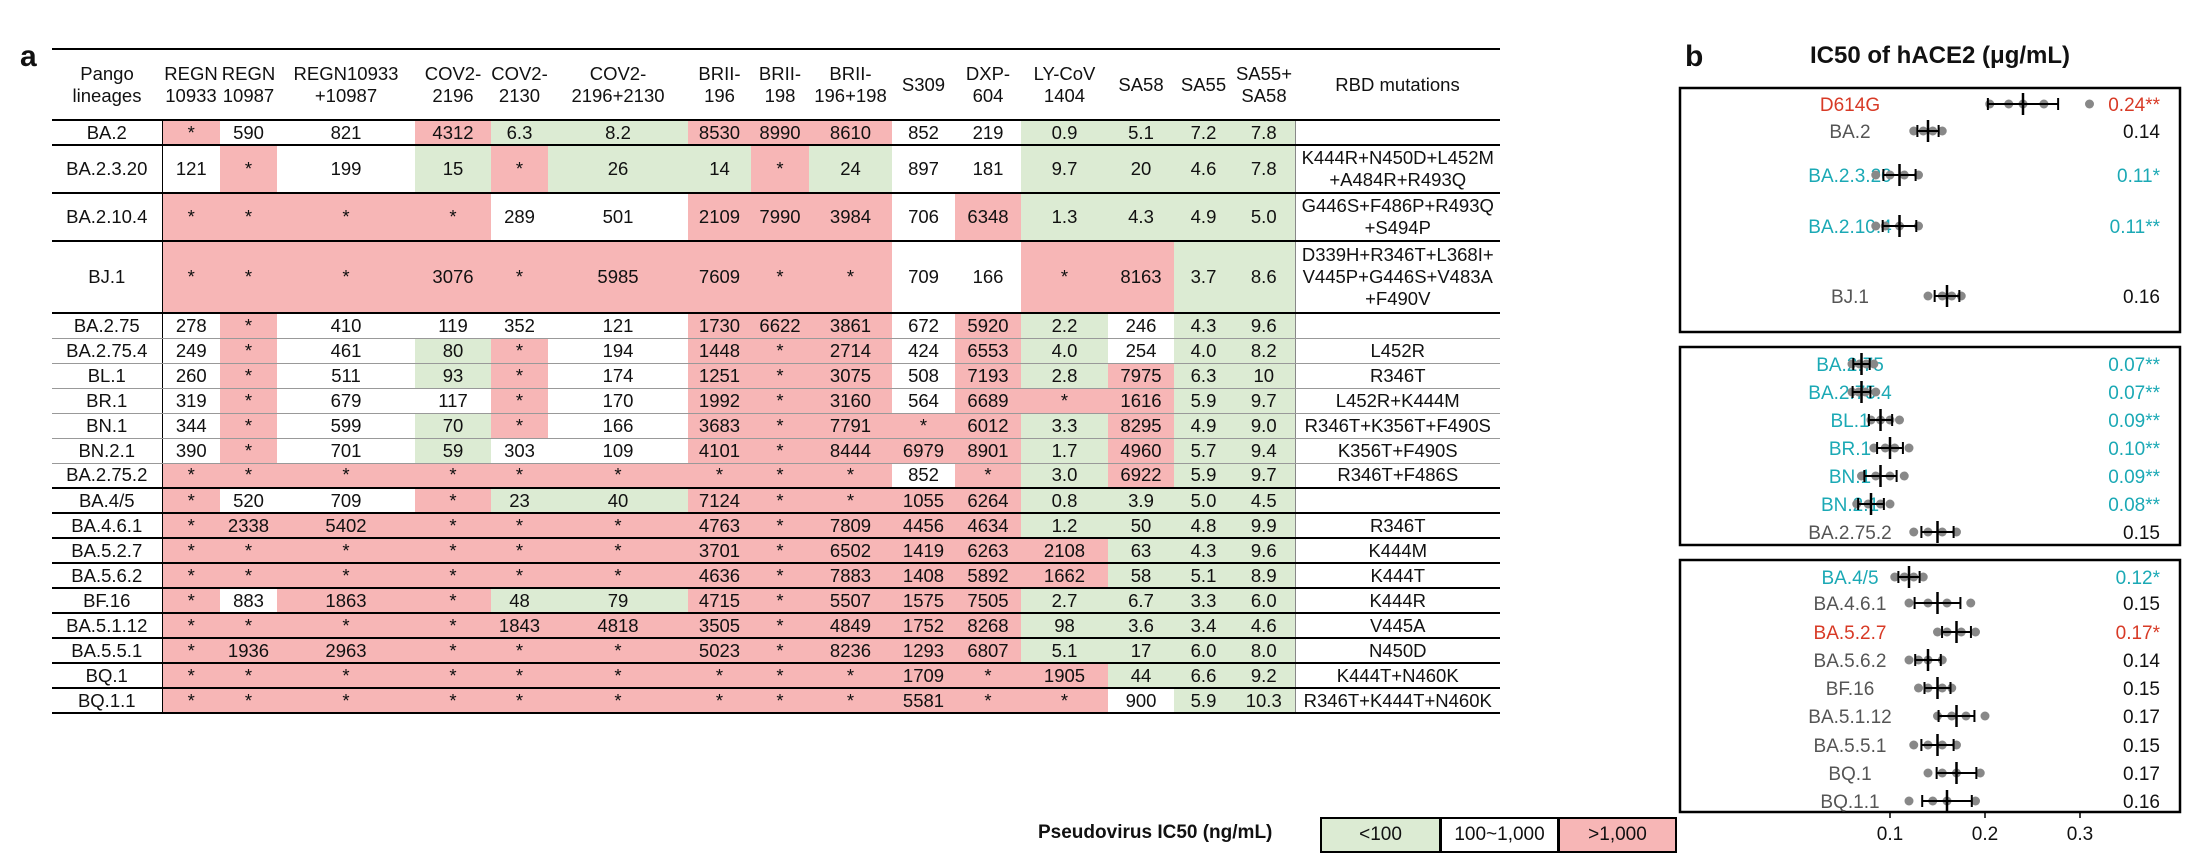 The height and width of the screenshot is (862, 2206). Describe the element at coordinates (618, 351) in the screenshot. I see `ic50-cell: 194` at that location.